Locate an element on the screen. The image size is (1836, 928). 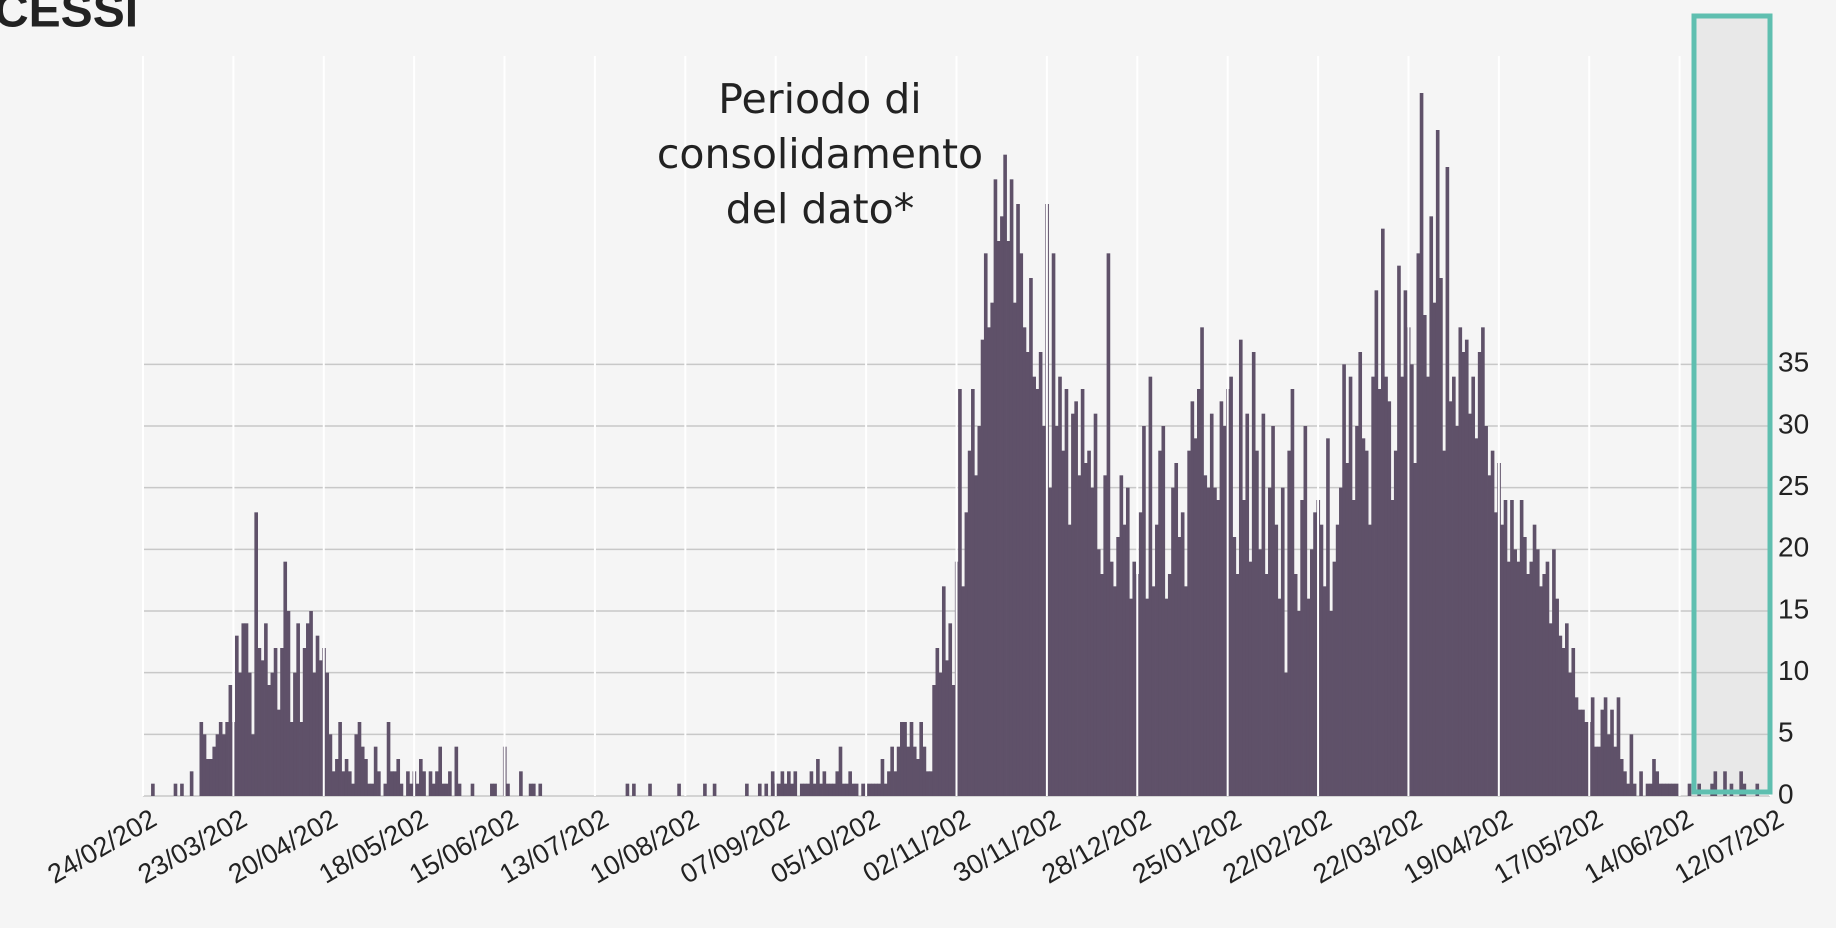
y-tick-label: 5 is located at coordinates (1786, 732).